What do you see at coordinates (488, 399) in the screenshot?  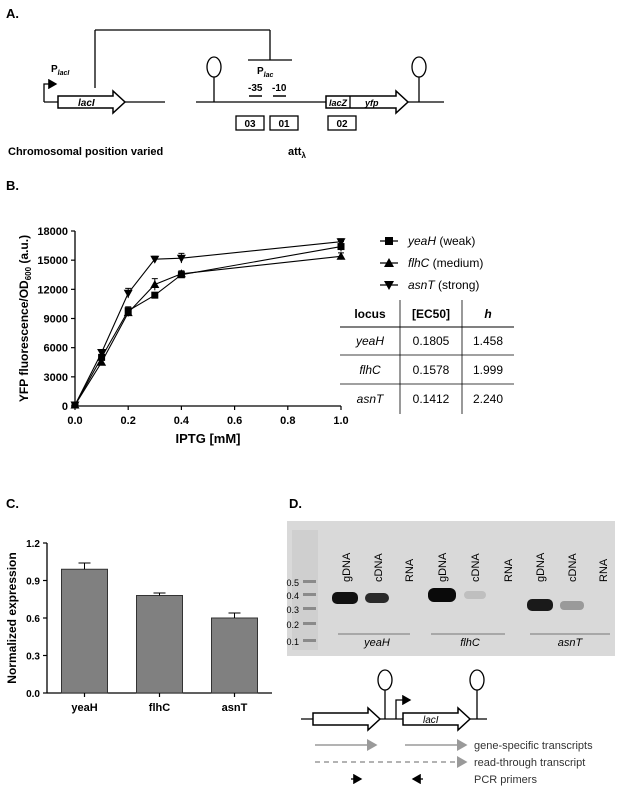 I see `table-cell-h: 2.240` at bounding box center [488, 399].